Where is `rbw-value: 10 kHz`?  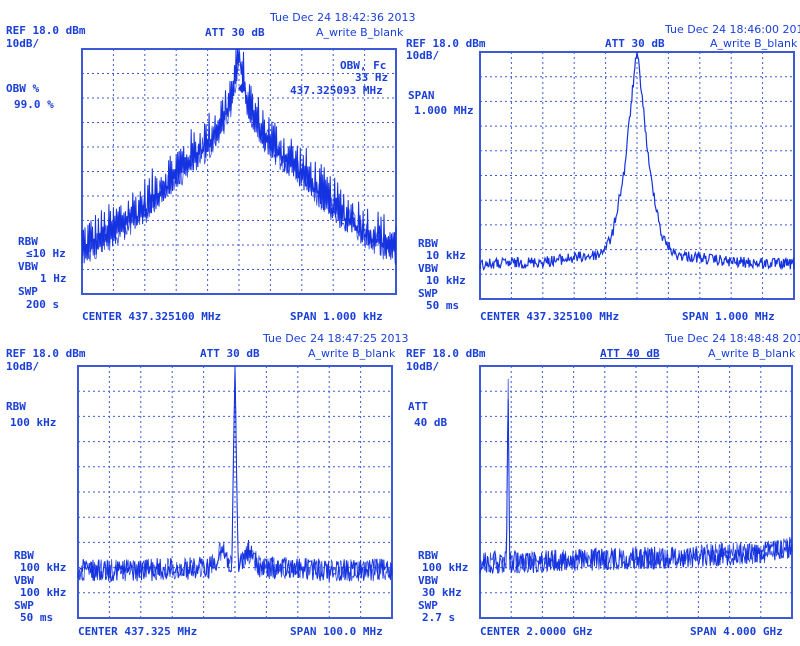 rbw-value: 10 kHz is located at coordinates (446, 255).